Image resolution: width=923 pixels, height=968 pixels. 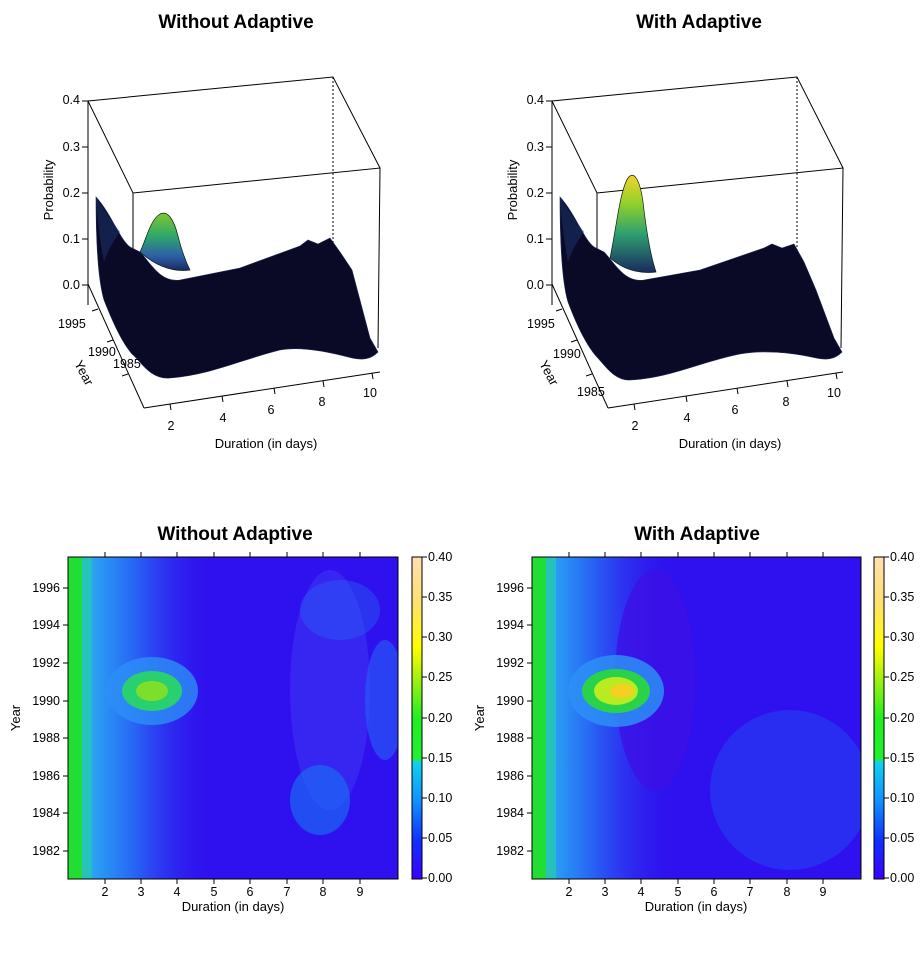 What do you see at coordinates (510, 851) in the screenshot?
I see `y-tick-label: 1982` at bounding box center [510, 851].